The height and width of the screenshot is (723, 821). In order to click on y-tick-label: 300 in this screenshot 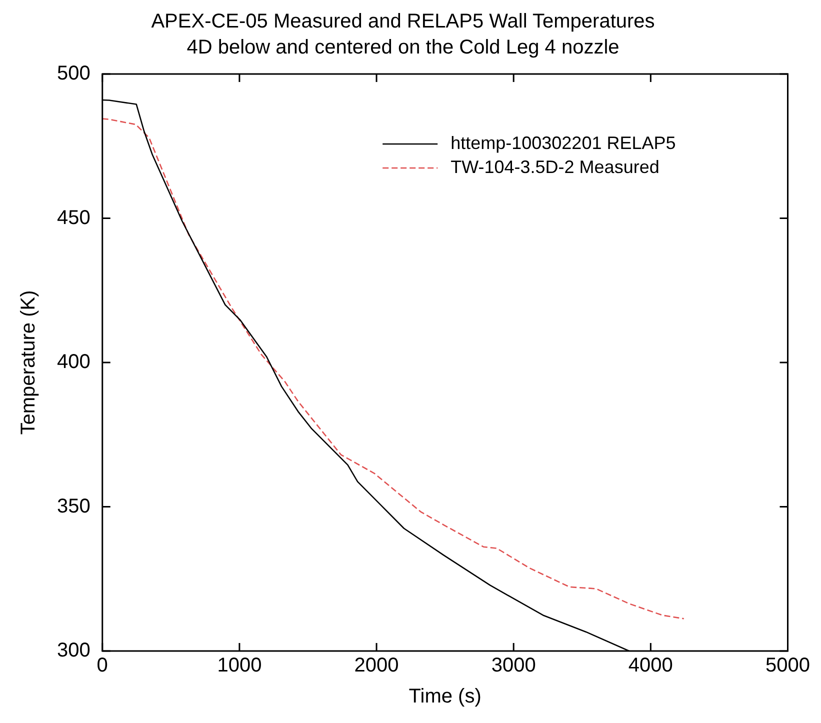, I will do `click(73, 651)`.